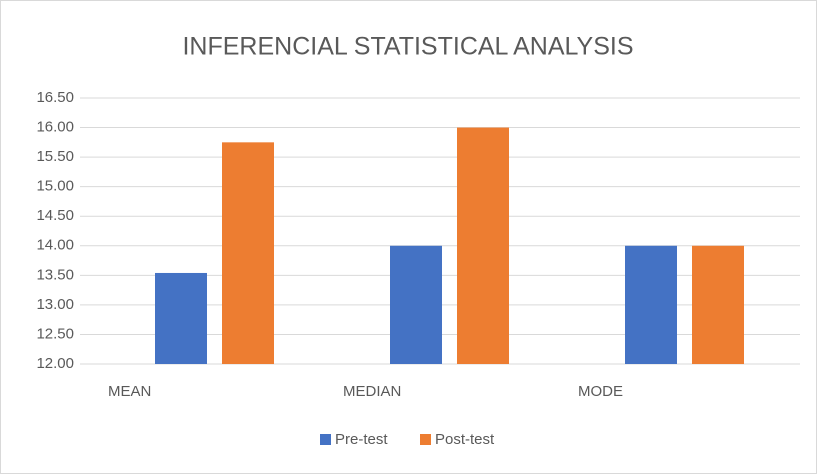  What do you see at coordinates (55, 97) in the screenshot?
I see `y-tick-label: 16.50` at bounding box center [55, 97].